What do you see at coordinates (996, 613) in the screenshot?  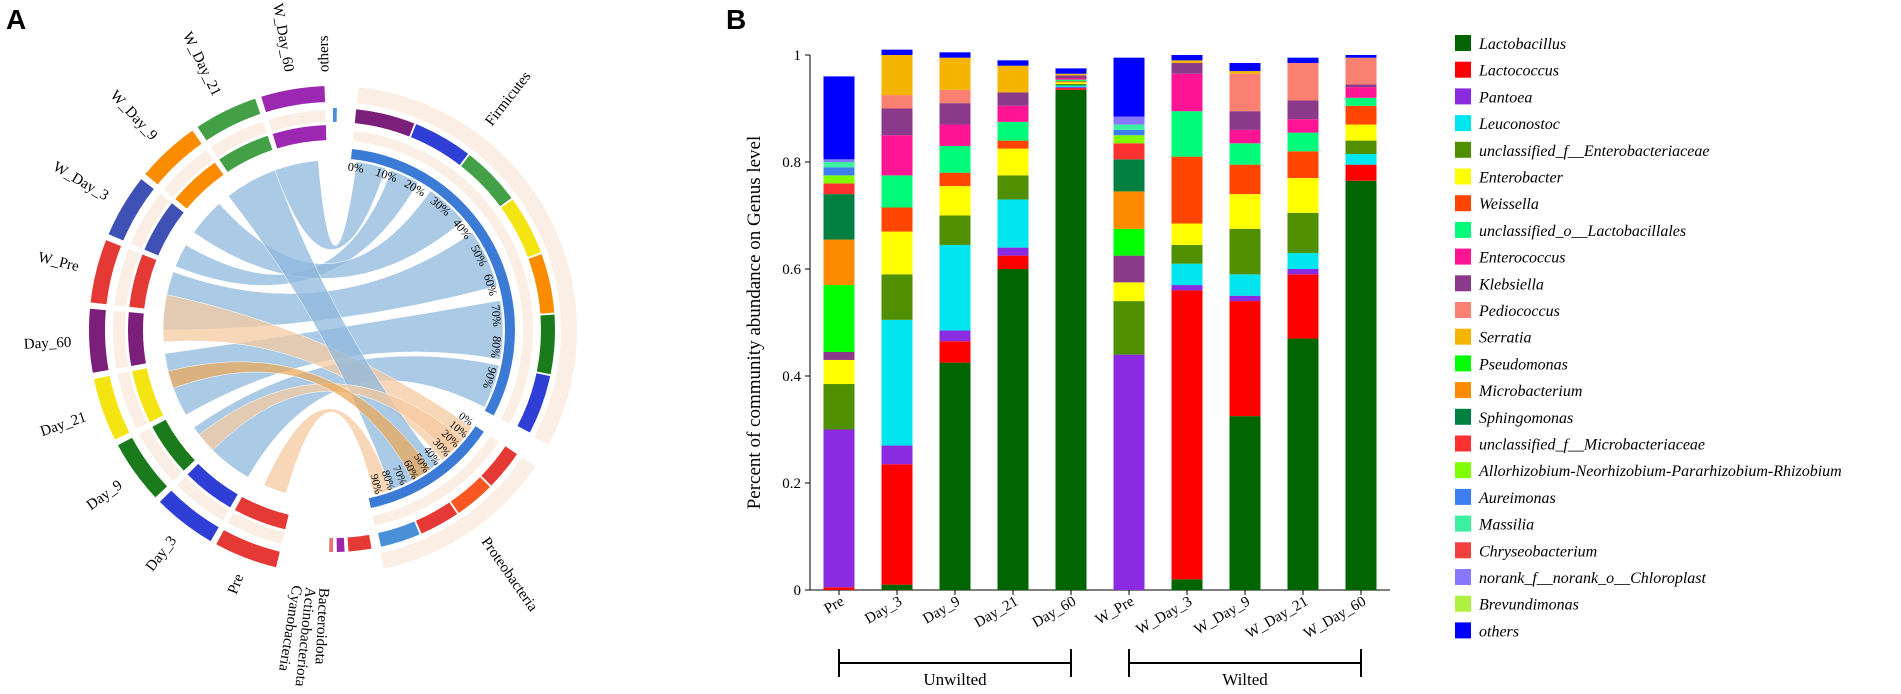 I see `x-tick-label: Day_21` at bounding box center [996, 613].